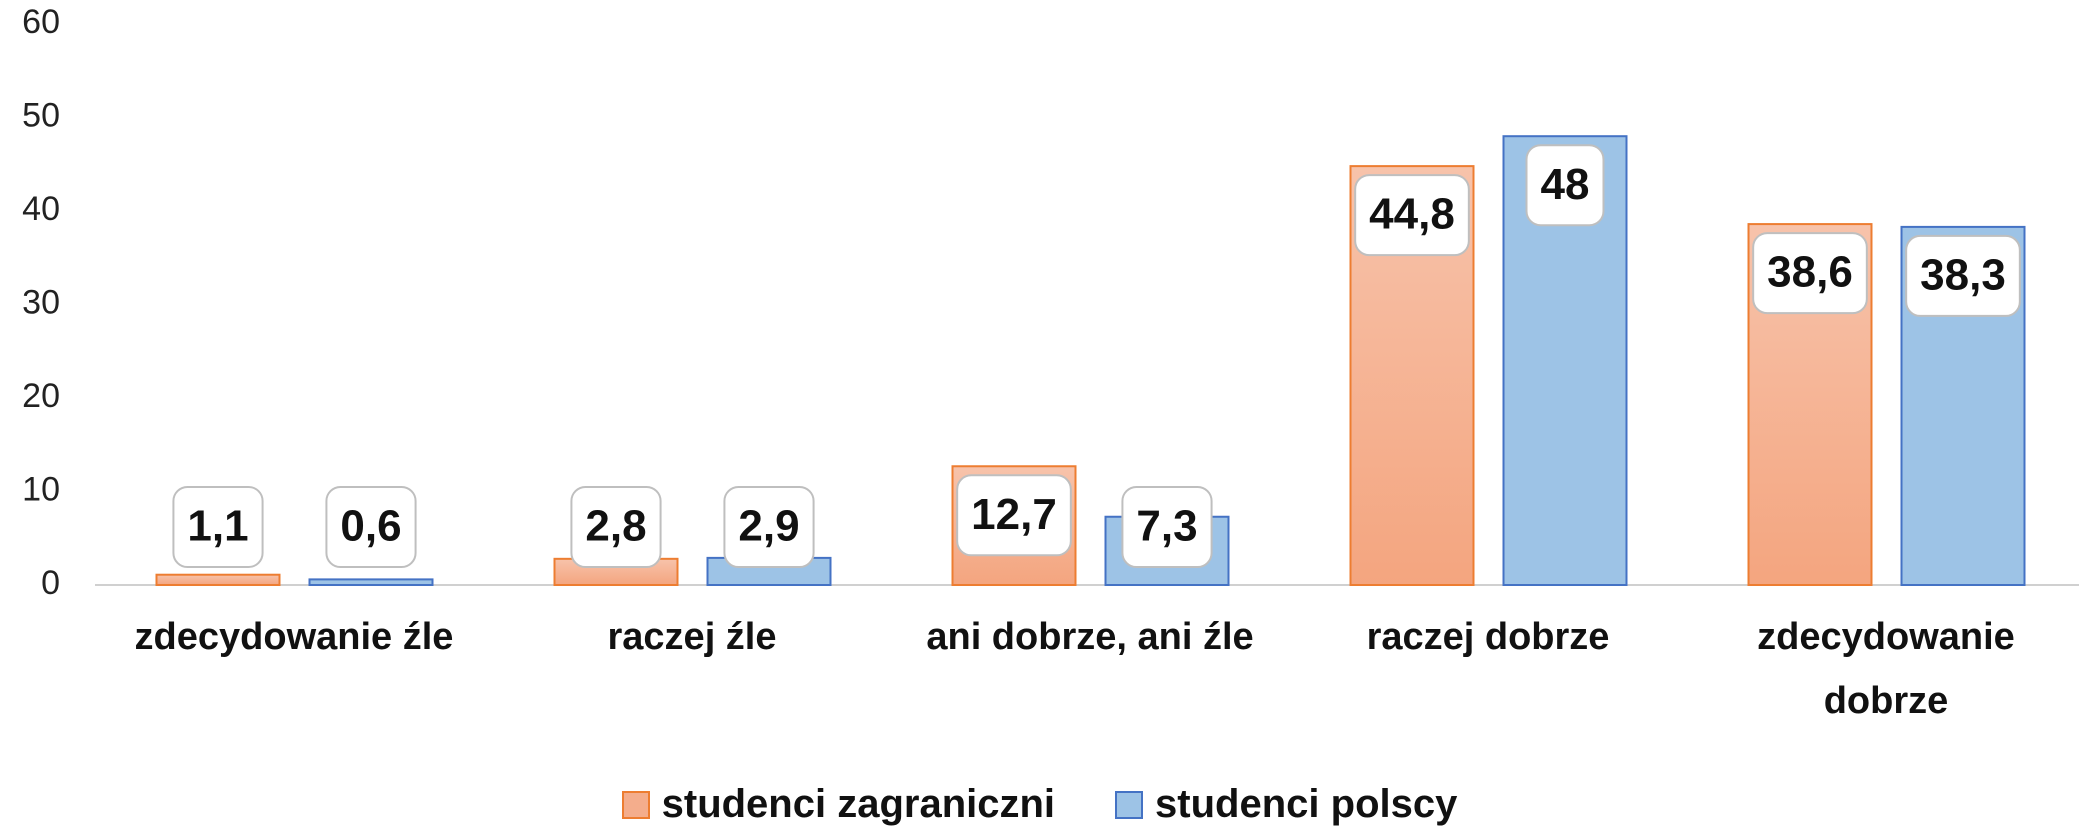 This screenshot has width=2079, height=830. I want to click on x-tick-label: zdecydowanie dobrze, so click(1886, 669).